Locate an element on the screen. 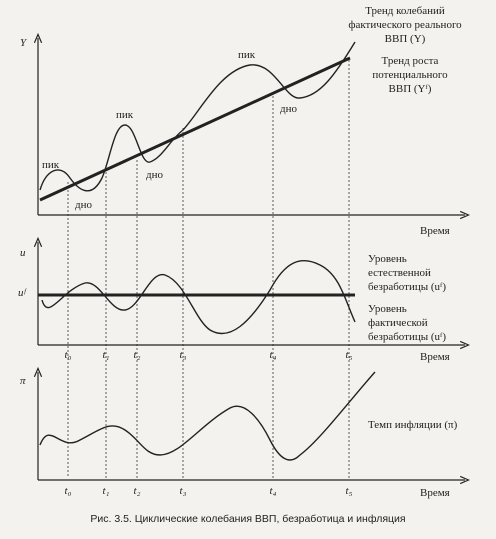 The width and height of the screenshot is (496, 539). axis-label: uᶠ is located at coordinates (23, 293).